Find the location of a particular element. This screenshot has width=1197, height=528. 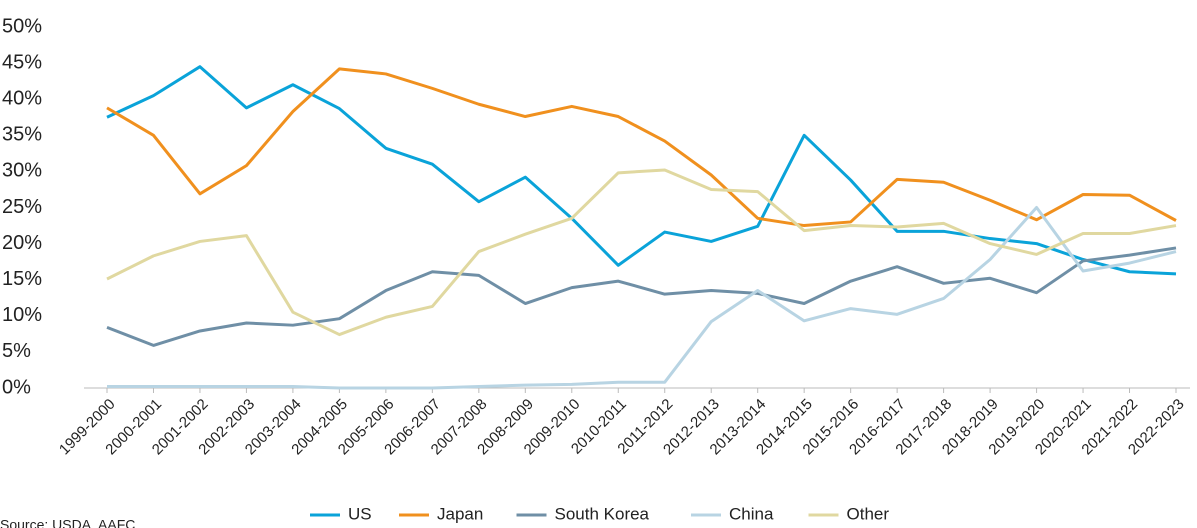

y-tick-label: 20% is located at coordinates (22, 243).